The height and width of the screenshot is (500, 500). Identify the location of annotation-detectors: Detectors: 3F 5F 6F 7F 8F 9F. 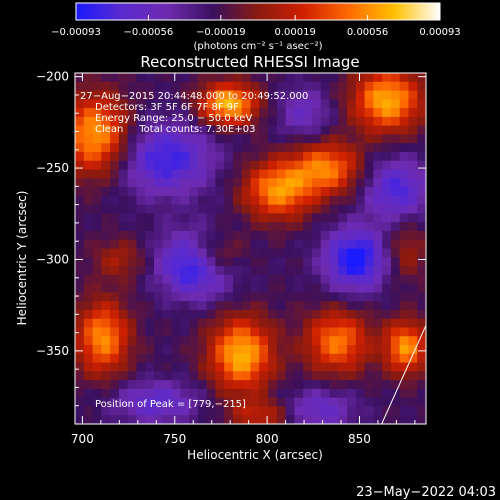
(167, 107).